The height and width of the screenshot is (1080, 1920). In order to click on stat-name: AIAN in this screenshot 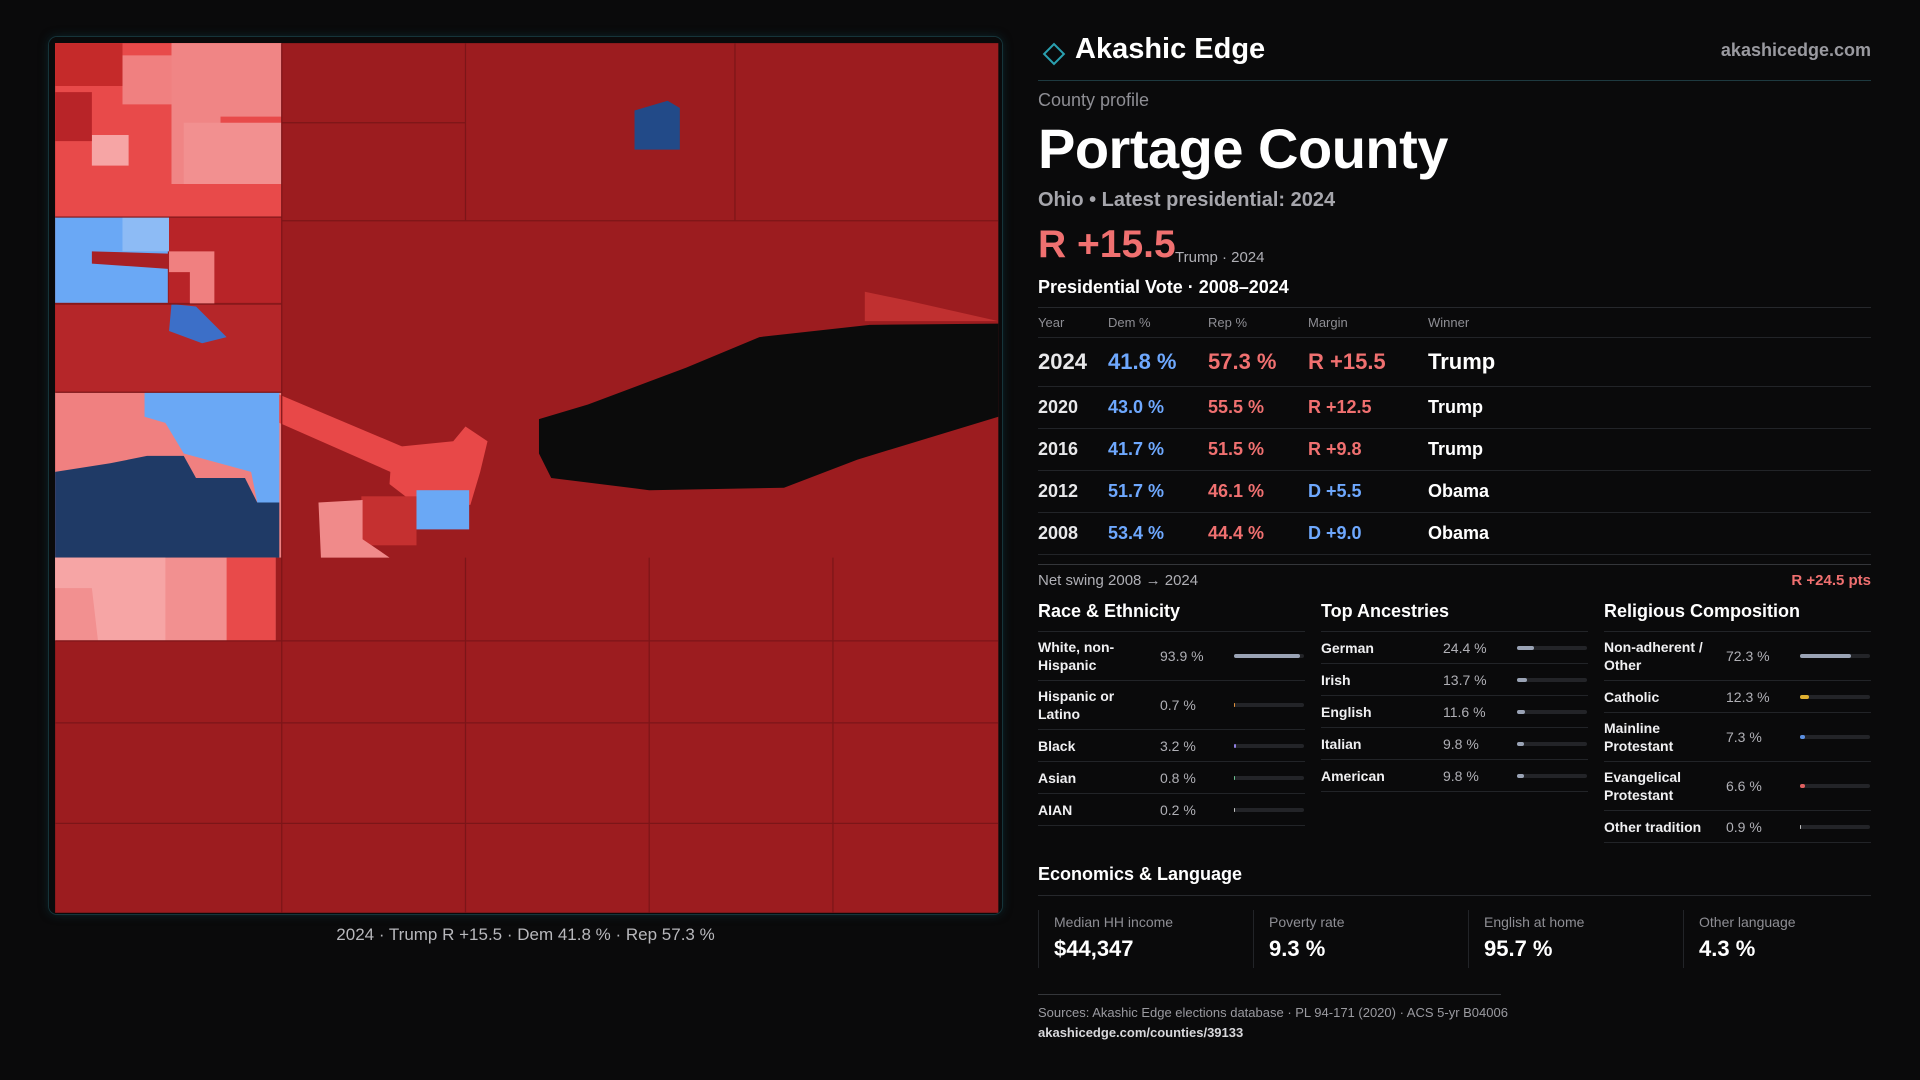, I will do `click(1055, 809)`.